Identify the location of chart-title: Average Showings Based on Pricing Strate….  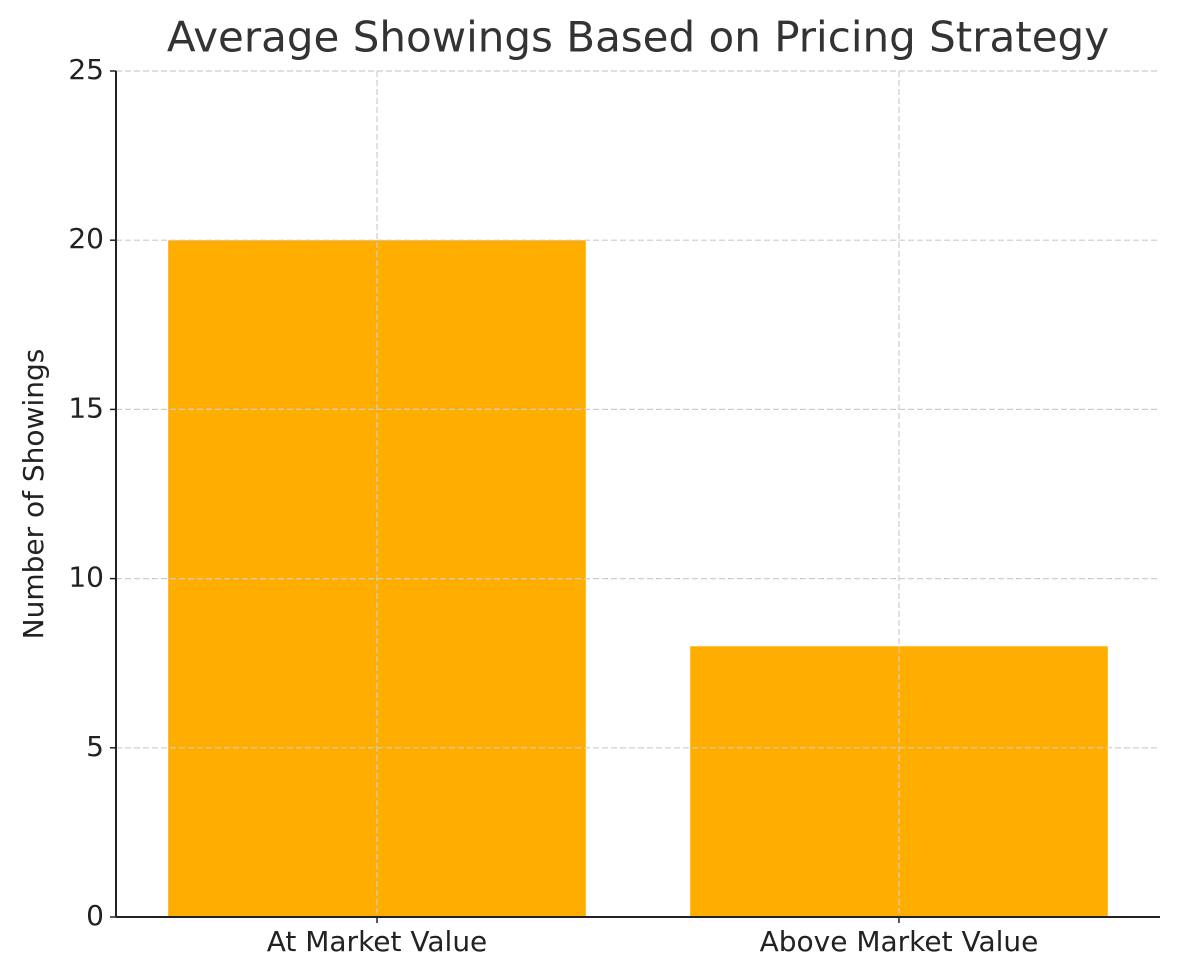
(638, 37).